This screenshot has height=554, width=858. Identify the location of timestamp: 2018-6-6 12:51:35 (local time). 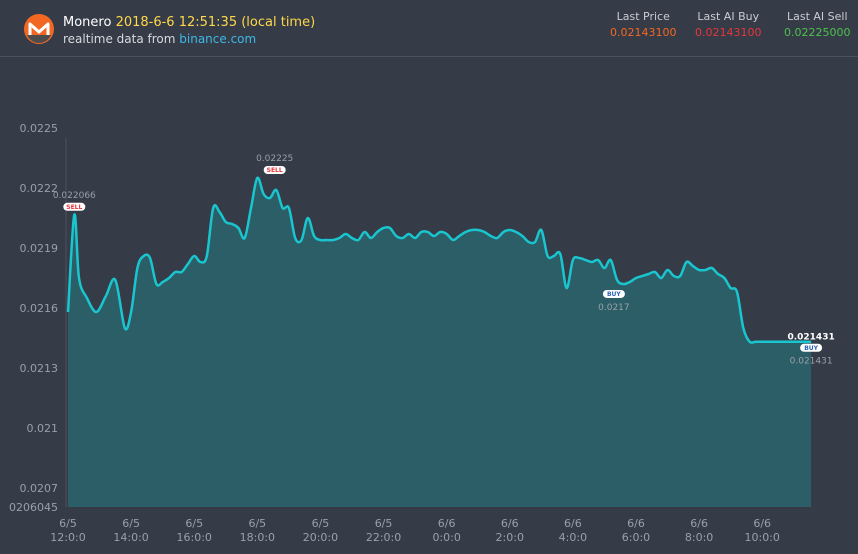
(215, 22).